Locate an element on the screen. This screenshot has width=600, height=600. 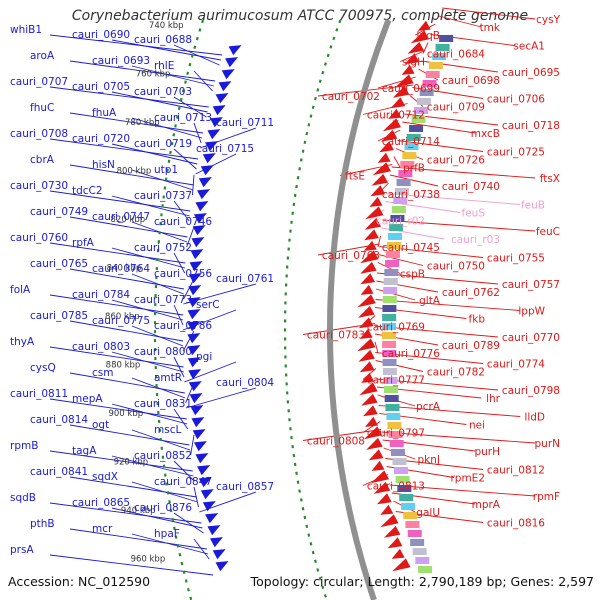
forward-gene-label: ogt is located at coordinates (100, 425).